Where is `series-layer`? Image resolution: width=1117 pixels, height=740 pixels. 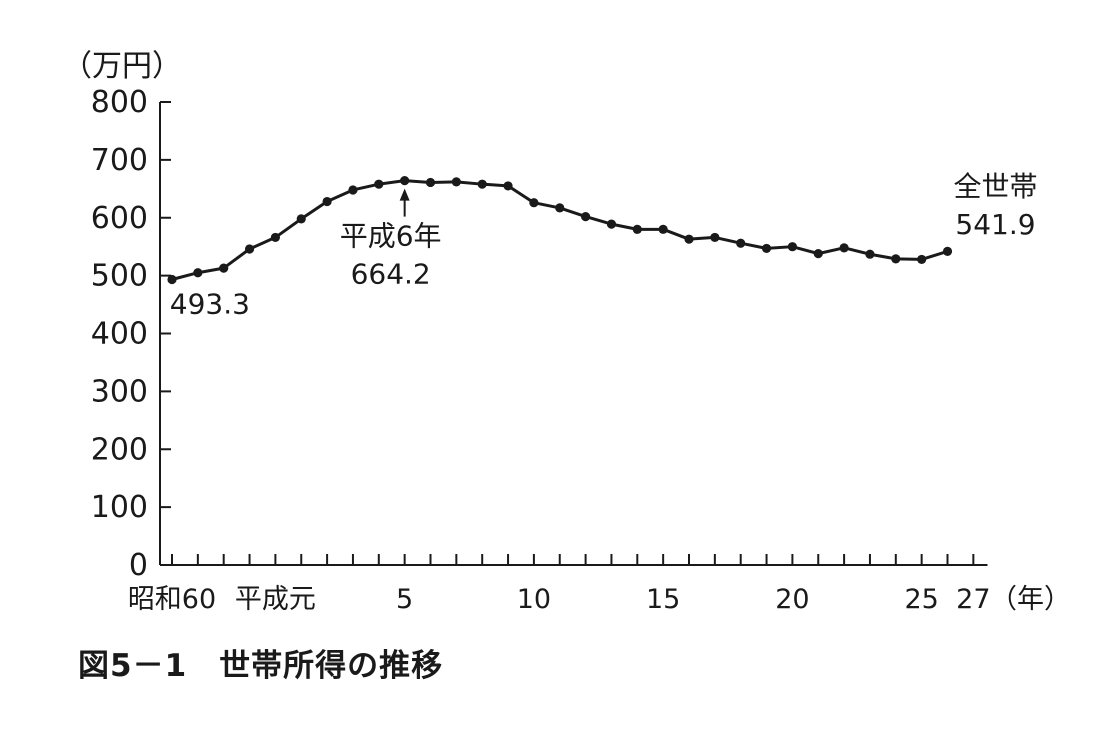
series-layer is located at coordinates (560, 230).